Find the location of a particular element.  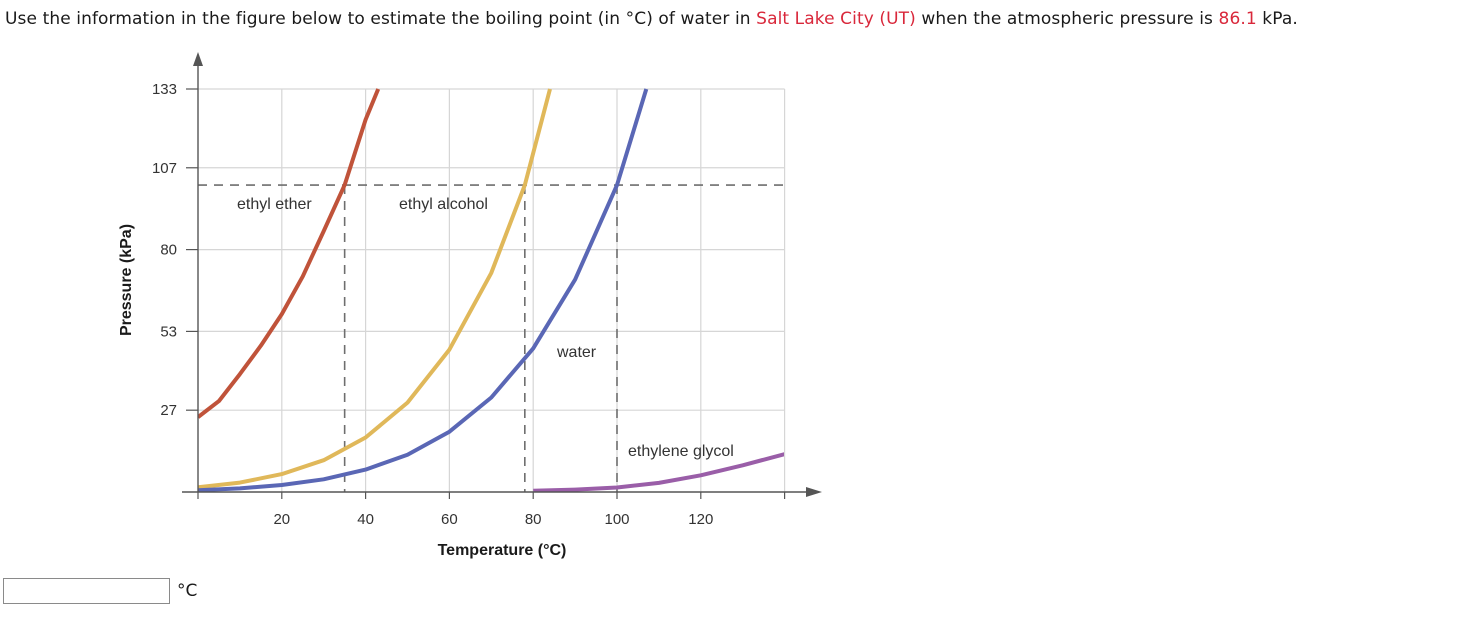

series-label-ethyl-ether: ethyl ether is located at coordinates (274, 204).